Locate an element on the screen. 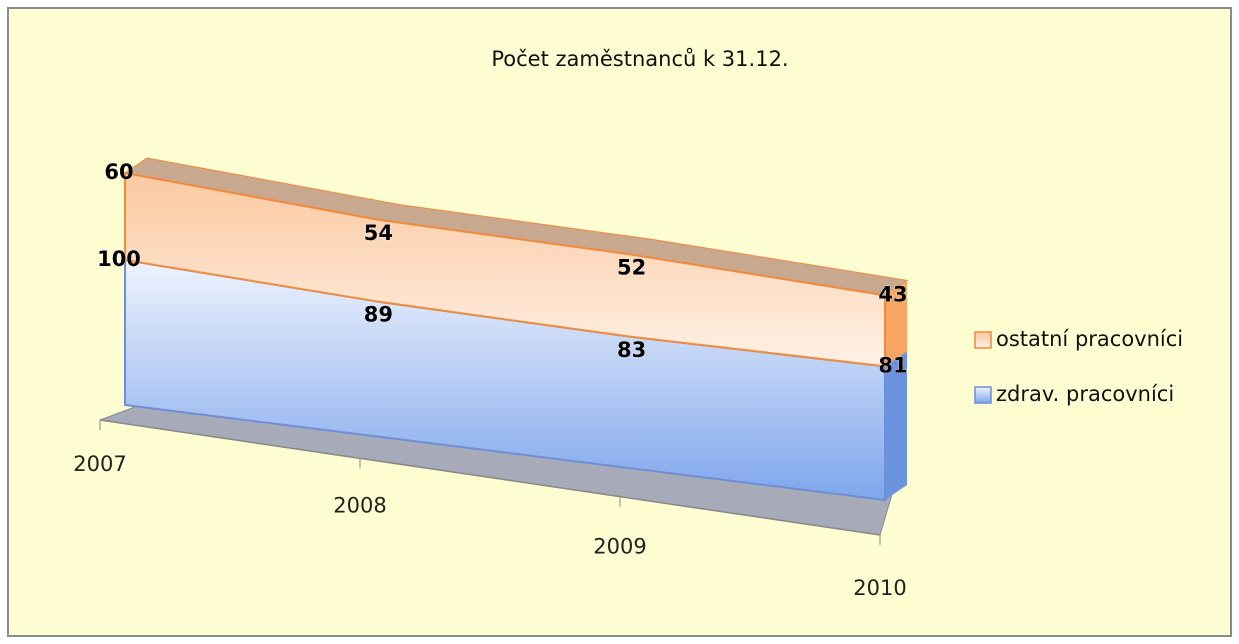 This screenshot has width=1239, height=644. data-label: 83 is located at coordinates (631, 350).